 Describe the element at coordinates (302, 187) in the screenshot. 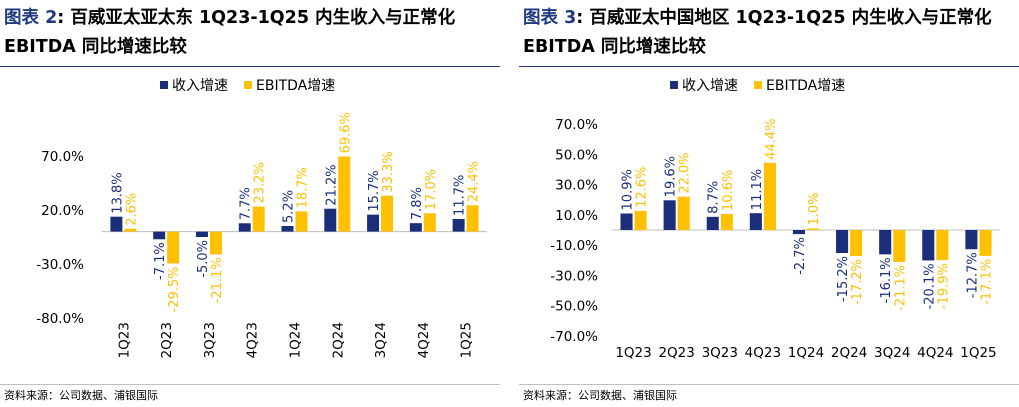

I see `ebitda-data-label: 18.7%` at that location.